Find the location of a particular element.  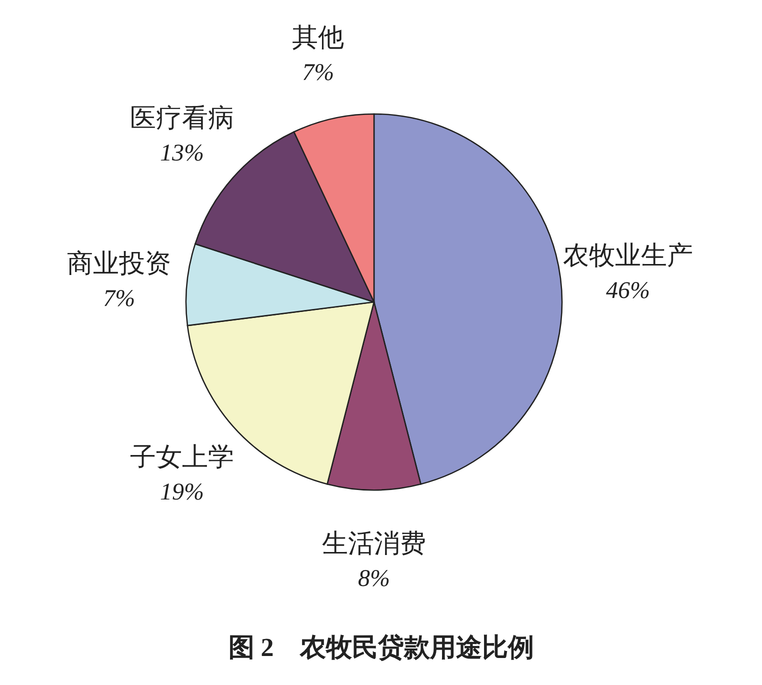

slice-label: 子女上学 is located at coordinates (182, 457).